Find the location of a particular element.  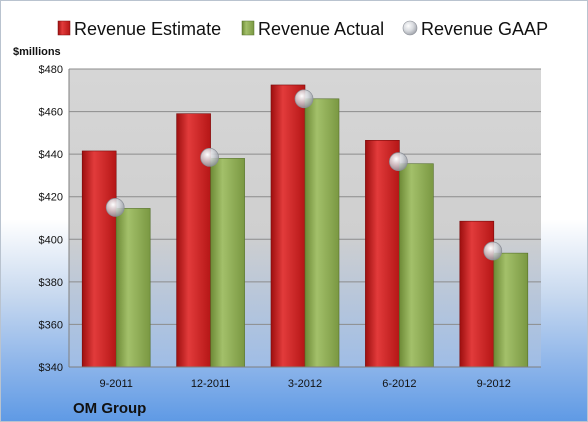

x-tick-label: 9-2012 is located at coordinates (494, 384).